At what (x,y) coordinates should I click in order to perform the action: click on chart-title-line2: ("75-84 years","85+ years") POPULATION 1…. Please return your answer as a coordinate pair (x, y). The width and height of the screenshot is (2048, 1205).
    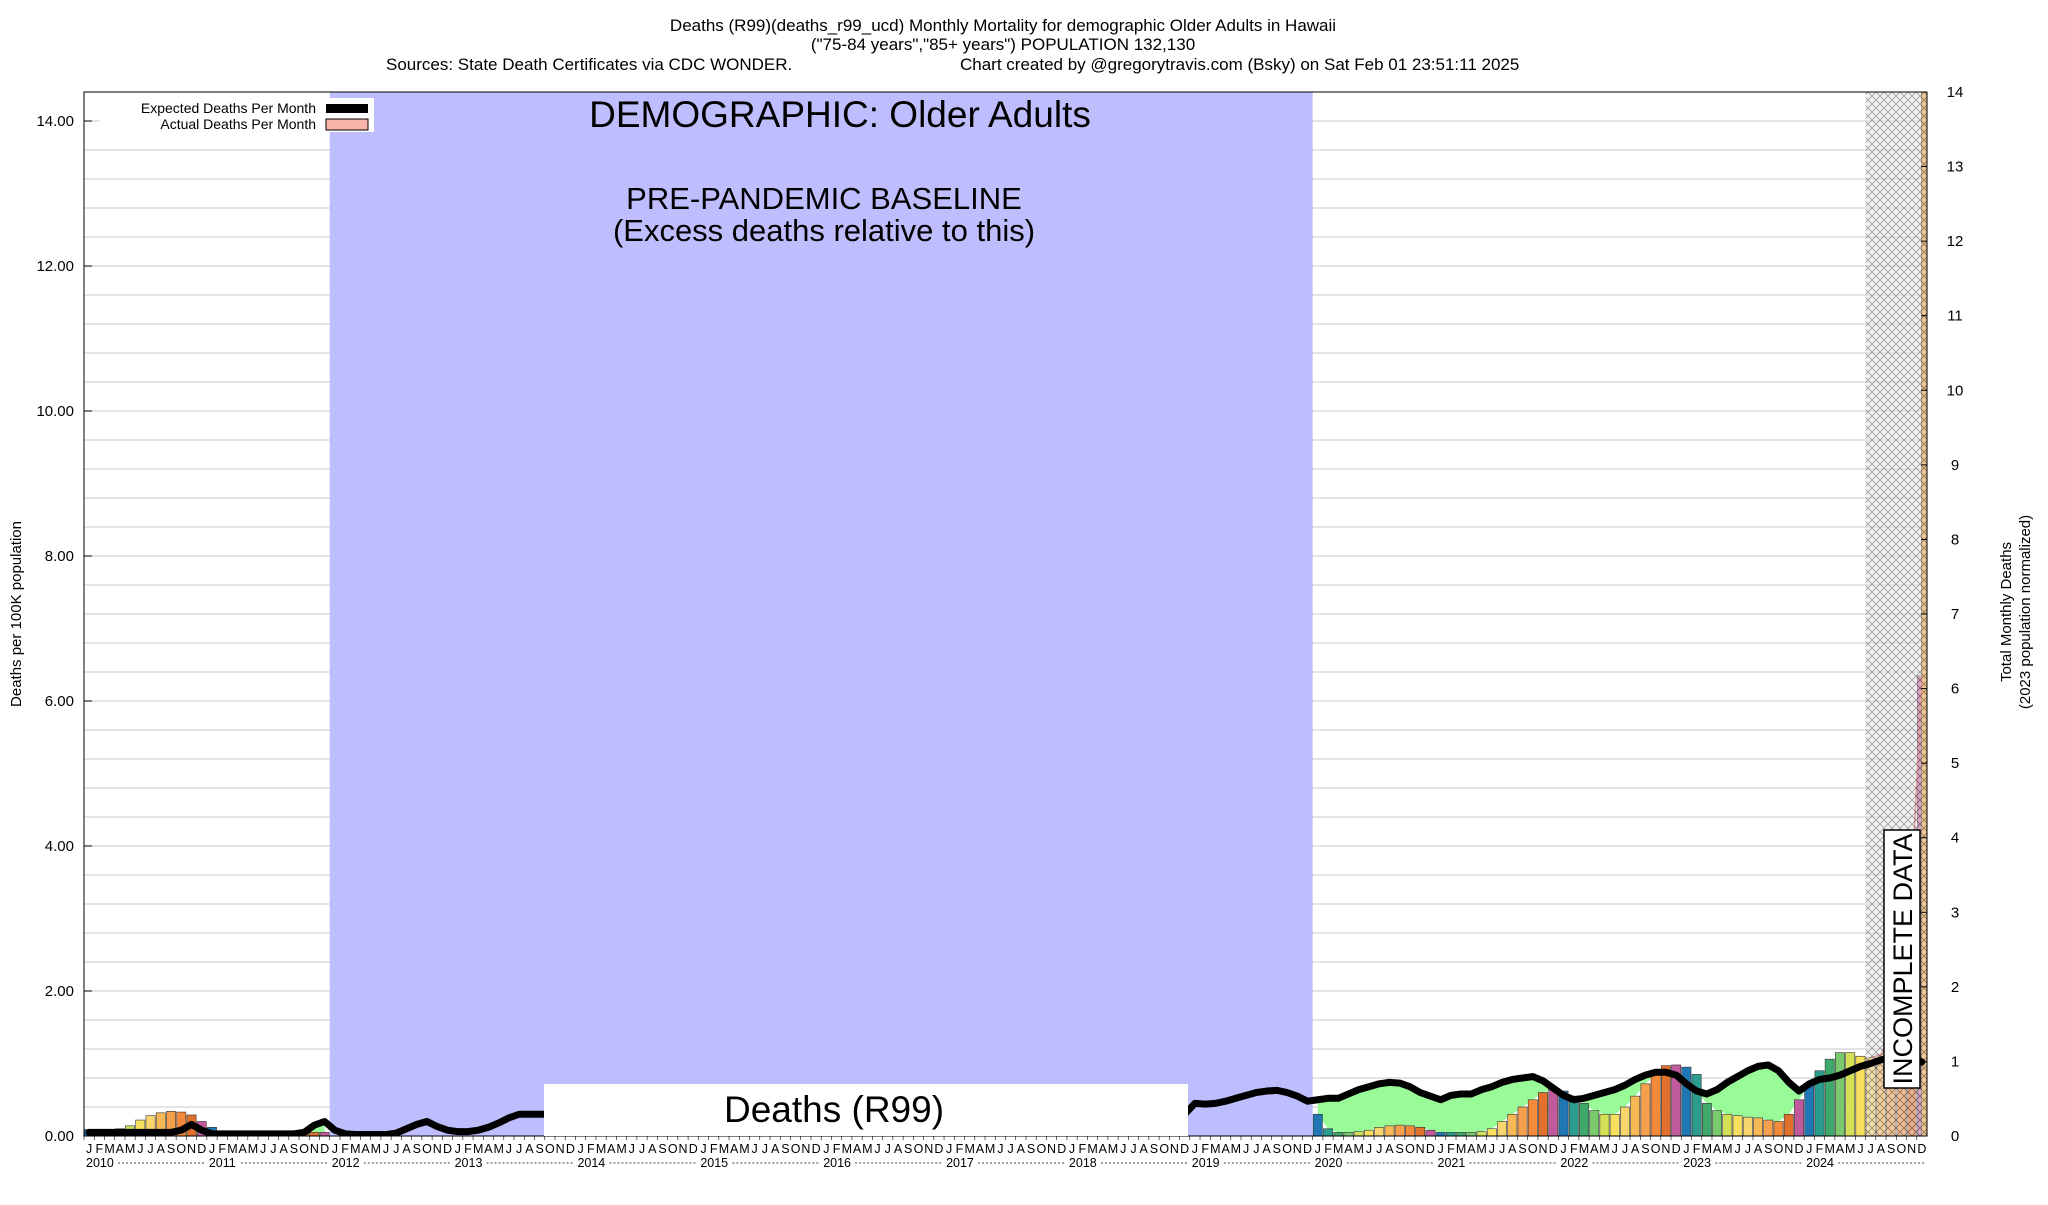
    Looking at the image, I should click on (1003, 44).